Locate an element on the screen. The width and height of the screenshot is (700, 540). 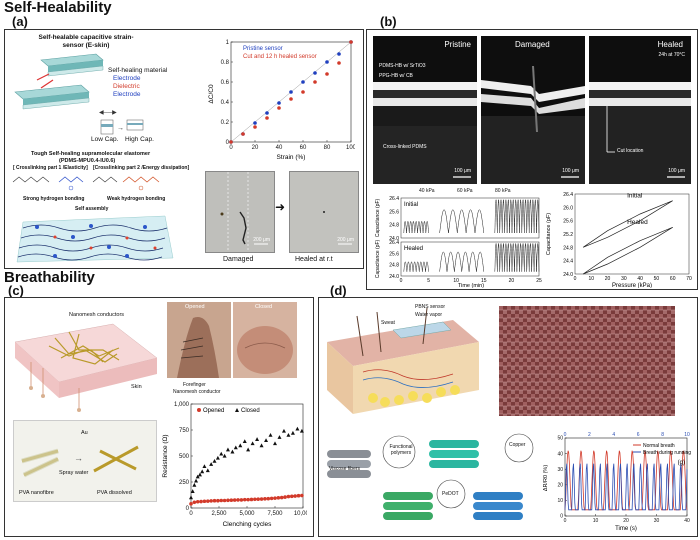
top-x-tick-label: 4 is located at coordinates (613, 435).